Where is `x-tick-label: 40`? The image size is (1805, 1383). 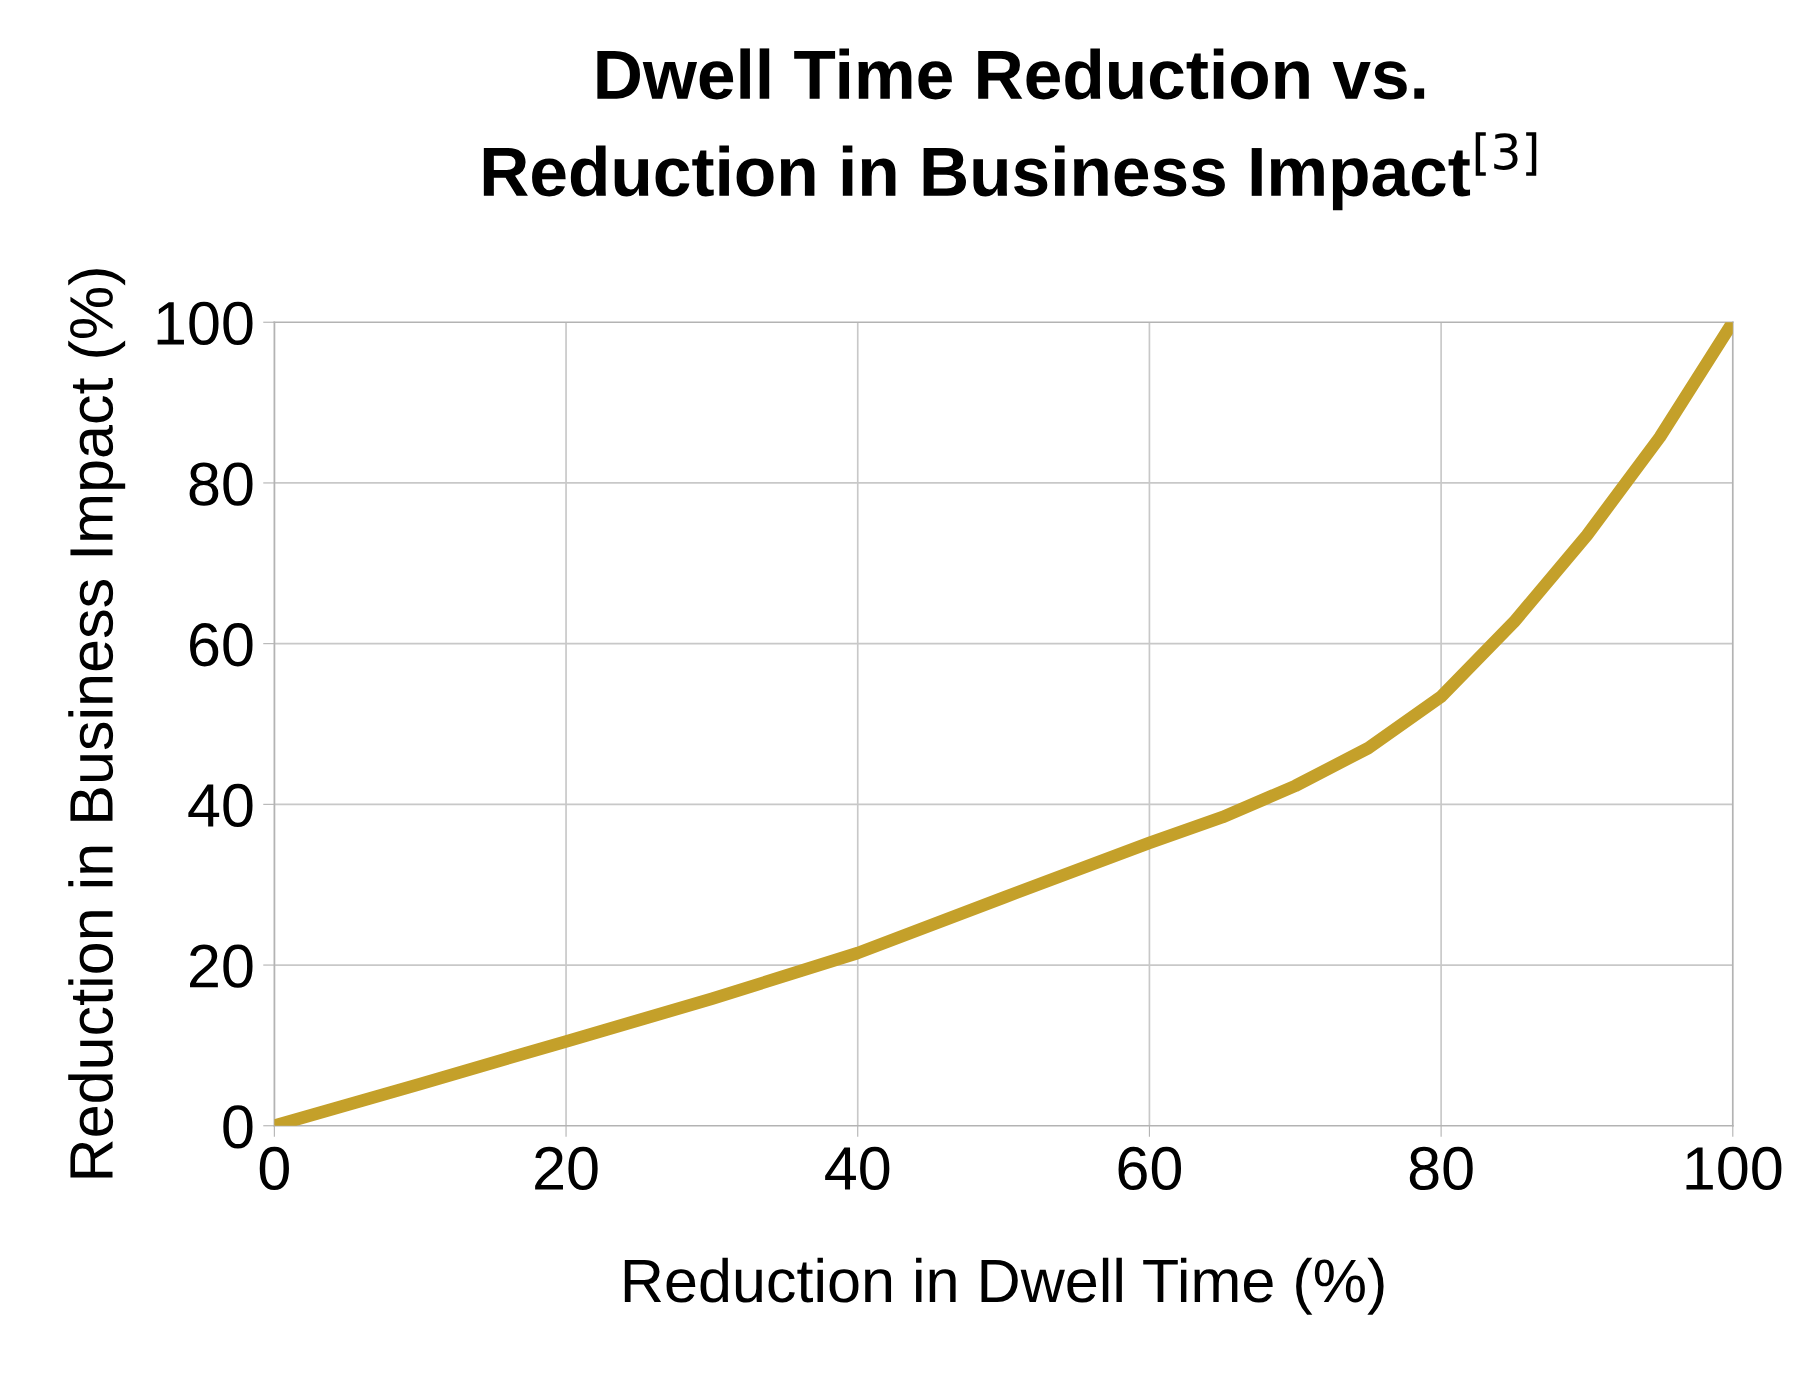 x-tick-label: 40 is located at coordinates (857, 1168).